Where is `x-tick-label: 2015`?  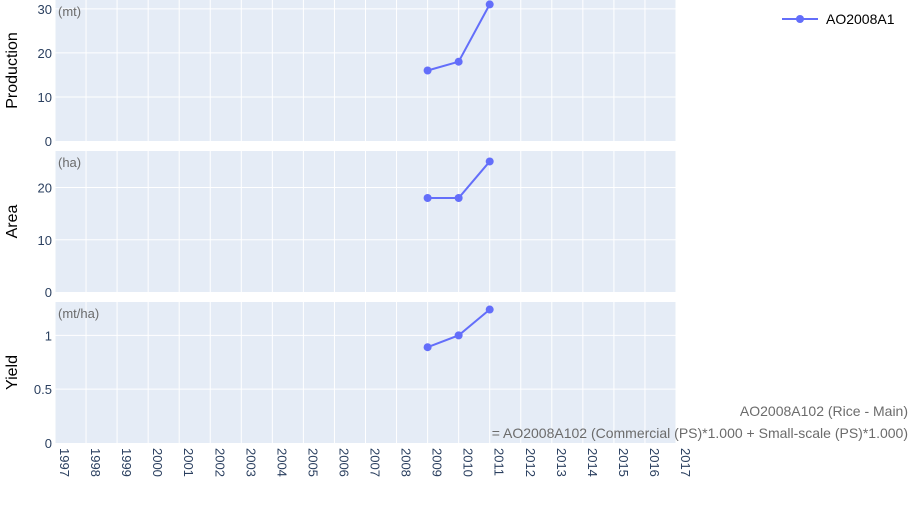
x-tick-label: 2015 is located at coordinates (623, 462).